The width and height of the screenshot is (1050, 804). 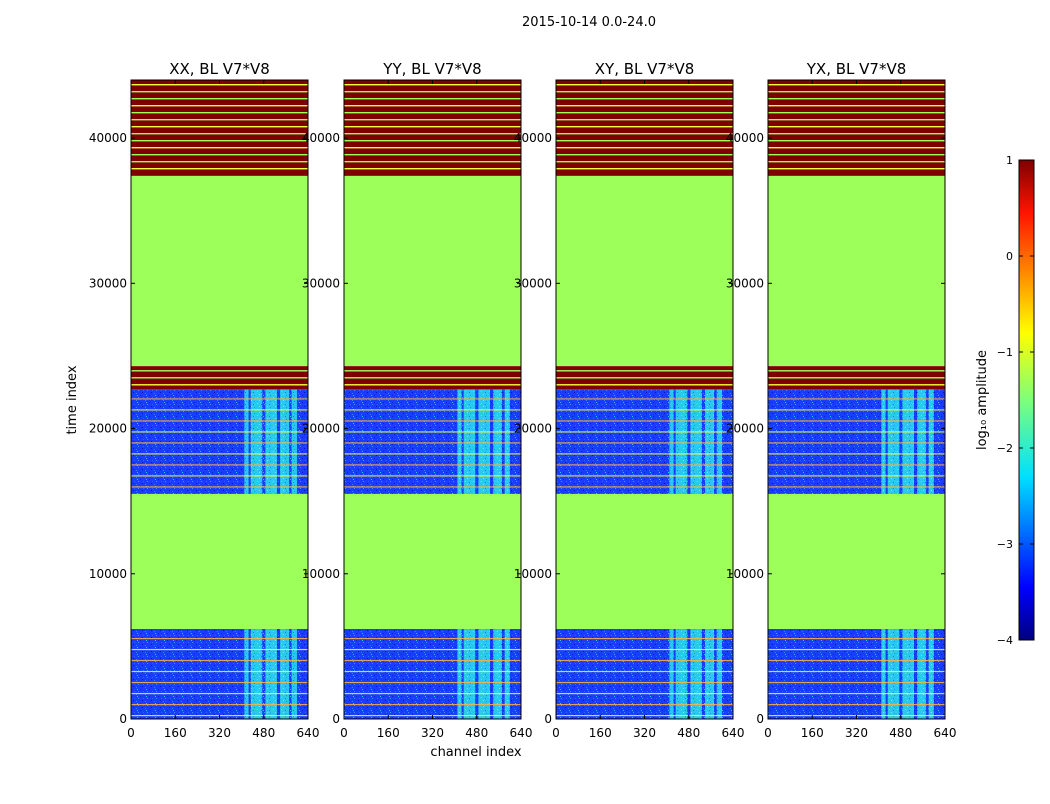 What do you see at coordinates (431, 69) in the screenshot?
I see `panel-title: YY, BL V7*V8` at bounding box center [431, 69].